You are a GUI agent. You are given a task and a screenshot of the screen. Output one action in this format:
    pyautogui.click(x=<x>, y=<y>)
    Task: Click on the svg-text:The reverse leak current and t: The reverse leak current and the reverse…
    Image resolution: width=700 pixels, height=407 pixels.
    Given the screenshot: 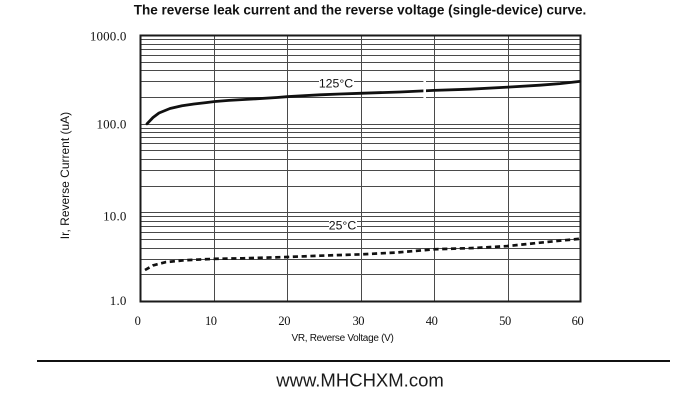 What is the action you would take?
    pyautogui.click(x=360, y=10)
    